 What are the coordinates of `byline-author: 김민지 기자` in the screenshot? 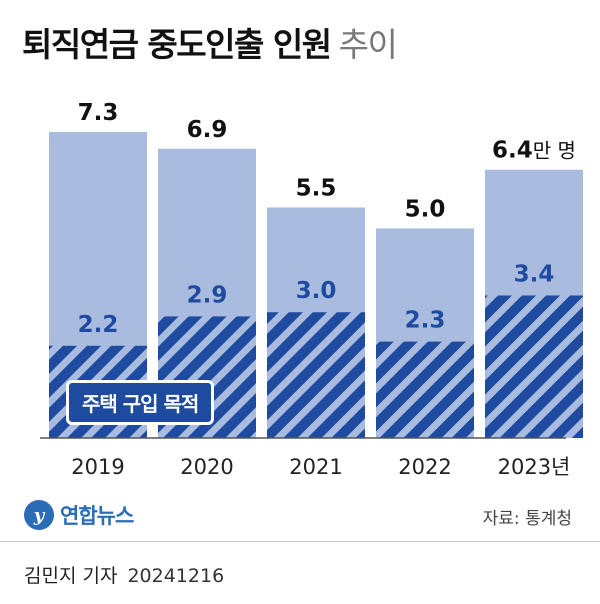 It's located at (71, 576).